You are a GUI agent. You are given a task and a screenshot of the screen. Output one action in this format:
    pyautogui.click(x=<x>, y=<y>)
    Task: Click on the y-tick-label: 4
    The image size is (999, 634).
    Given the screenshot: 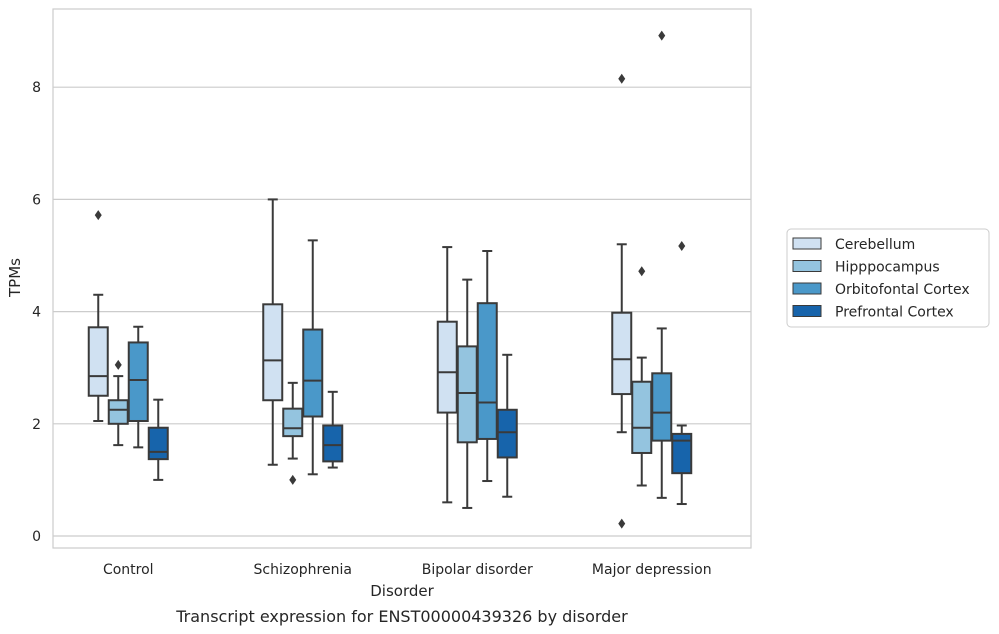 What is the action you would take?
    pyautogui.click(x=36, y=313)
    